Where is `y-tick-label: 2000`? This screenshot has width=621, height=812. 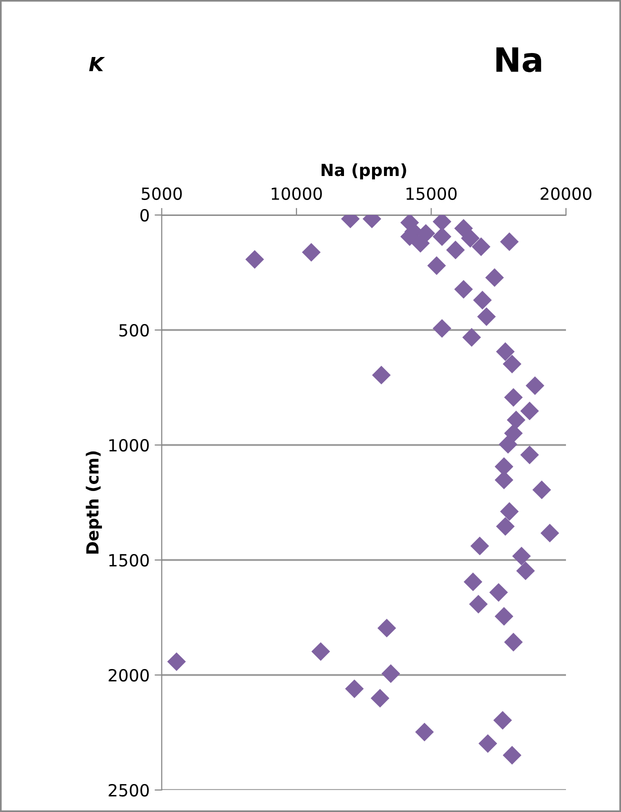 y-tick-label: 2000 is located at coordinates (128, 675).